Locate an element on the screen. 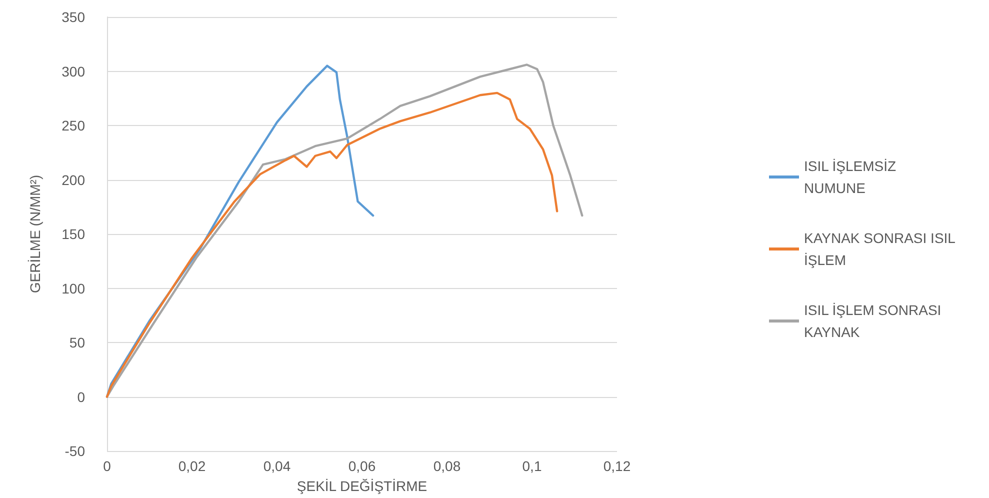 This screenshot has width=989, height=498. y-tick-label: 200 is located at coordinates (74, 180).